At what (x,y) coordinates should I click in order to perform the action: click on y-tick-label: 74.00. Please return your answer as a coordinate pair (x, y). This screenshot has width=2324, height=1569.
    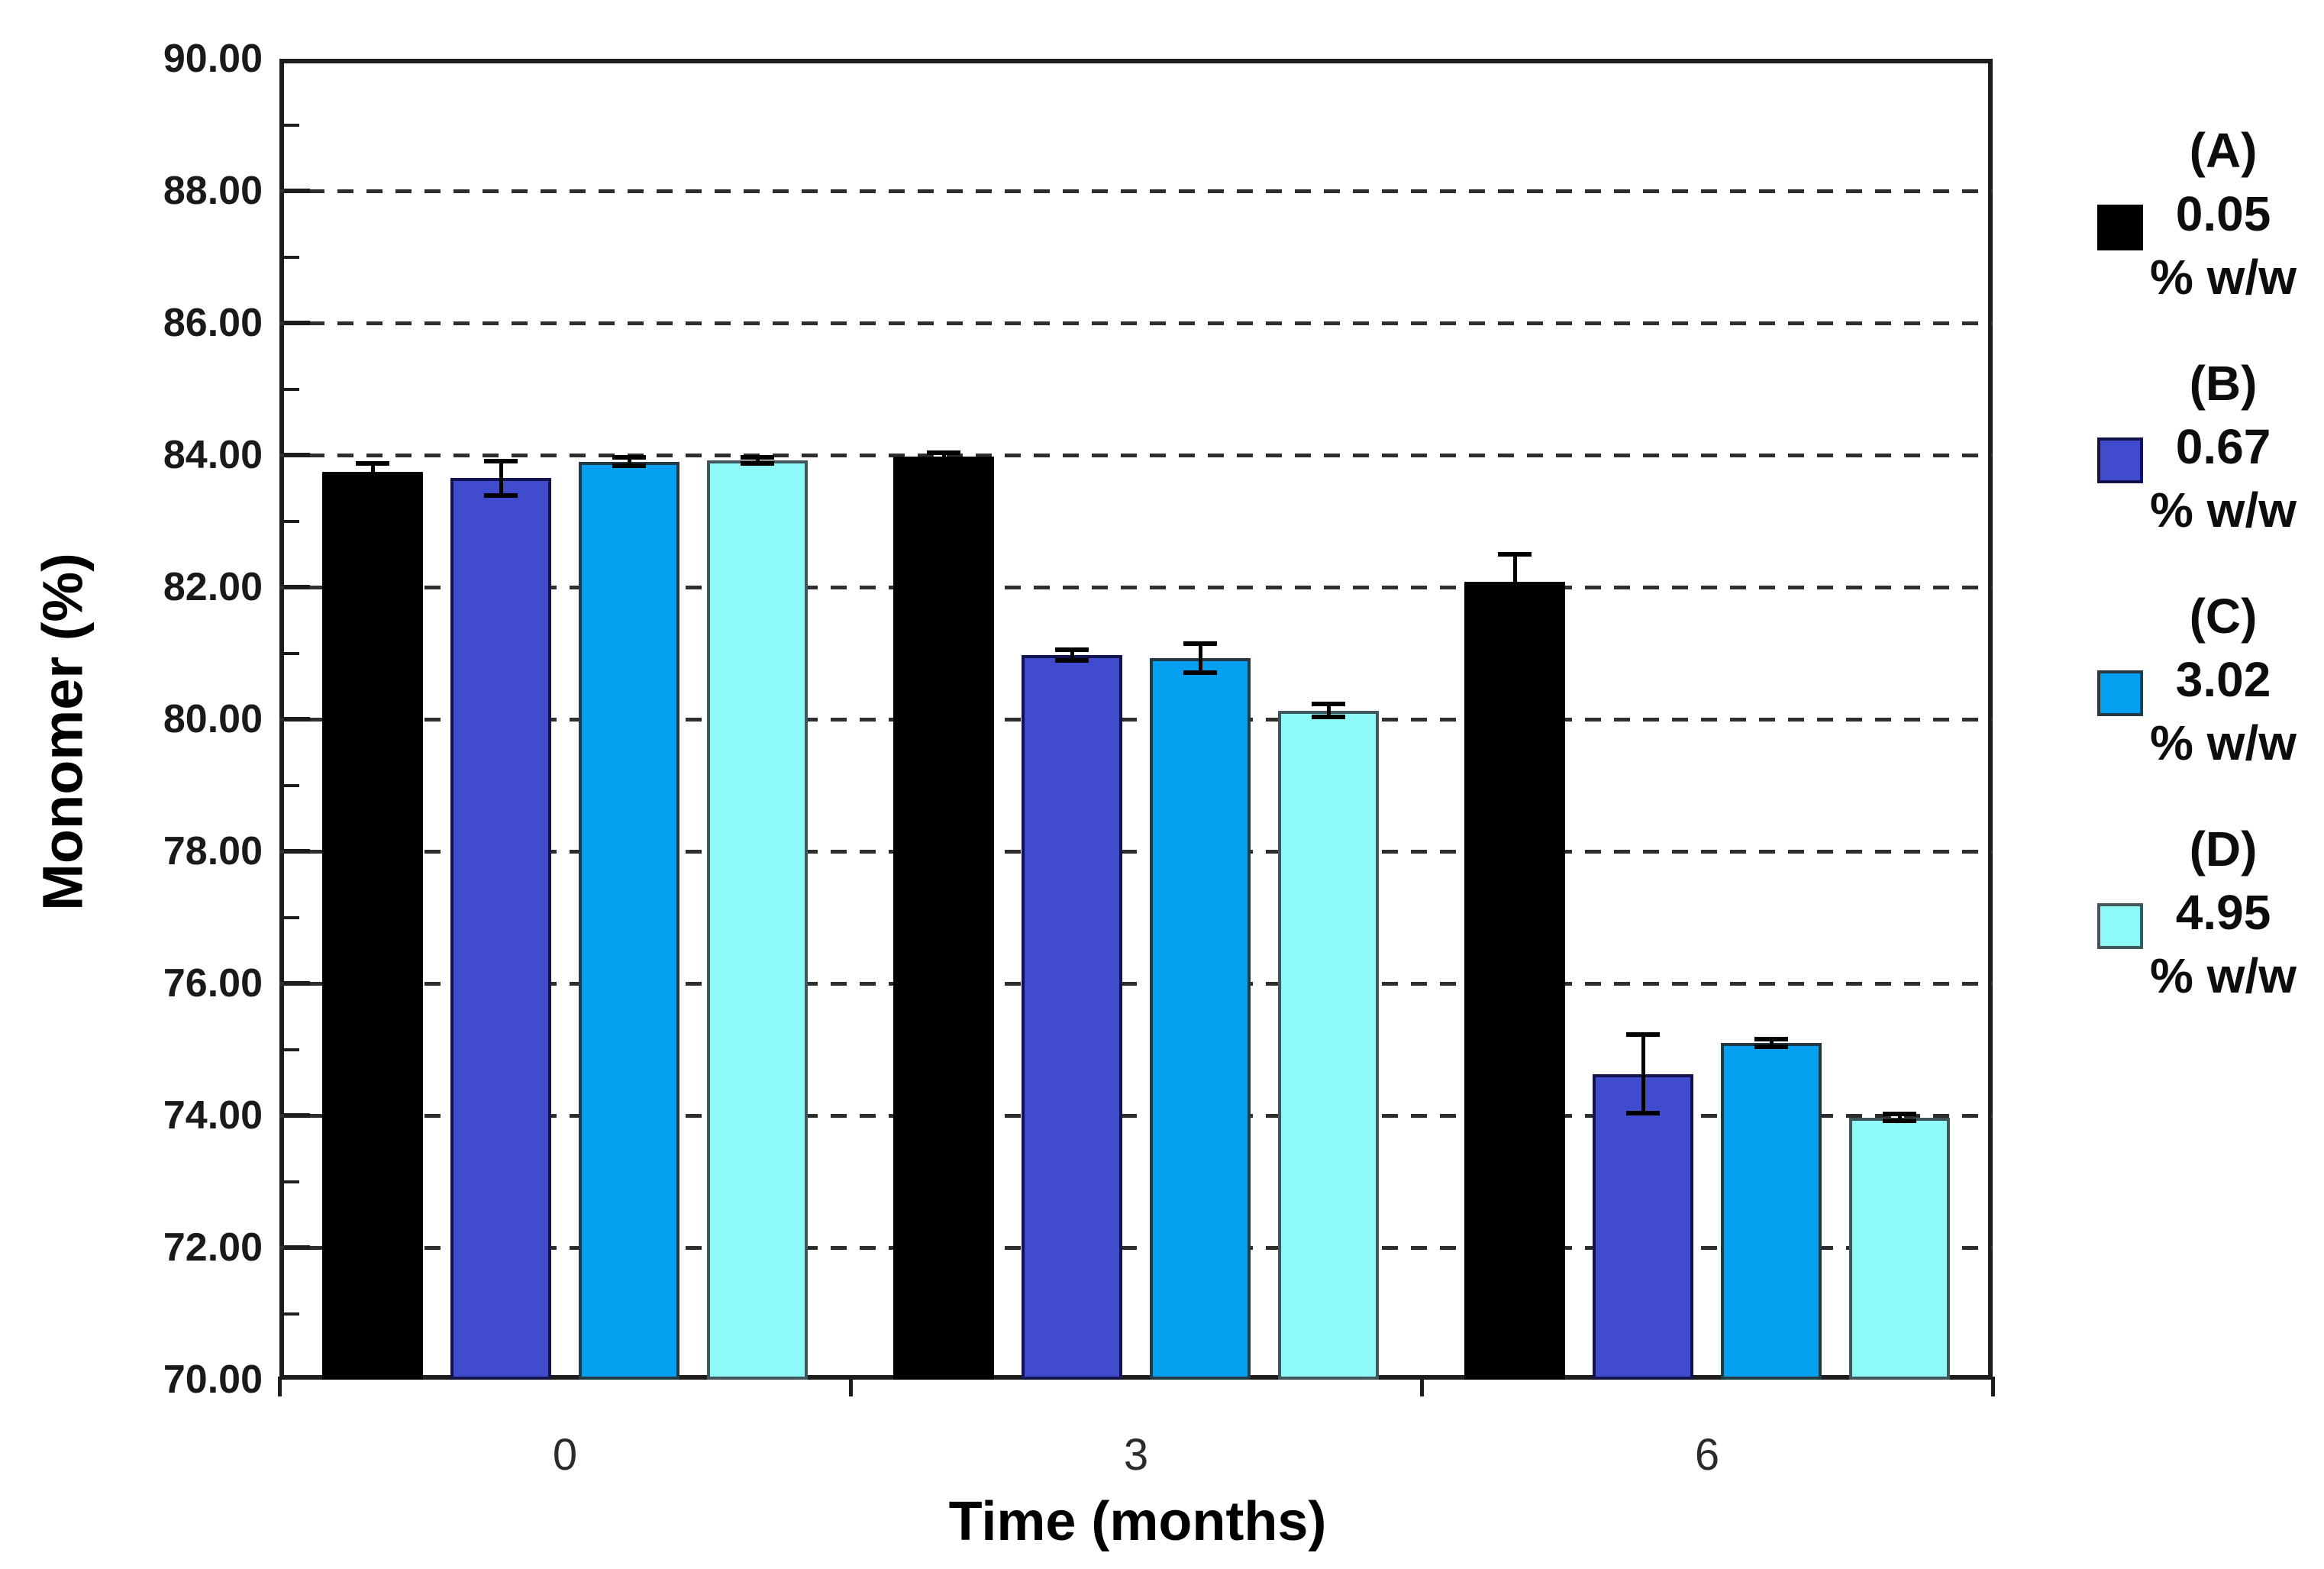
    Looking at the image, I should click on (213, 1115).